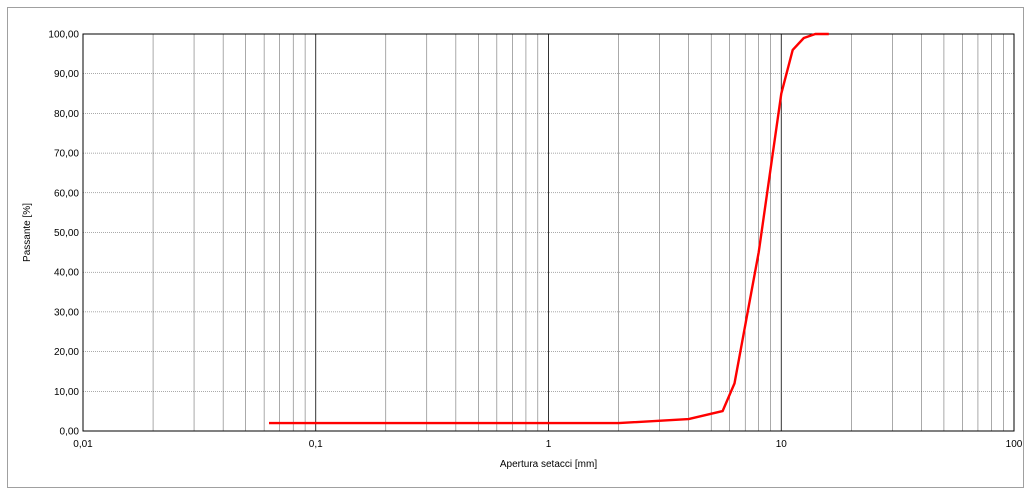 The width and height of the screenshot is (1031, 495). What do you see at coordinates (70, 432) in the screenshot?
I see `y-tick-label: 0,00` at bounding box center [70, 432].